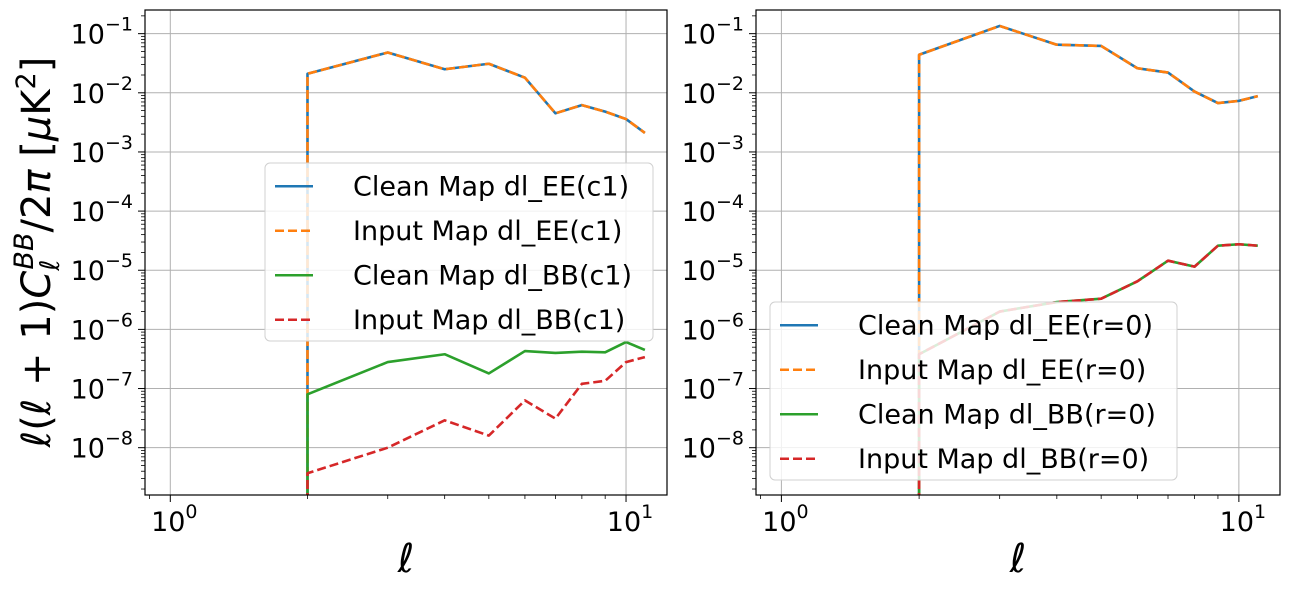 Image resolution: width=1290 pixels, height=590 pixels. I want to click on legend-label: Clean Map dl_EE(r=0), so click(1005, 325).